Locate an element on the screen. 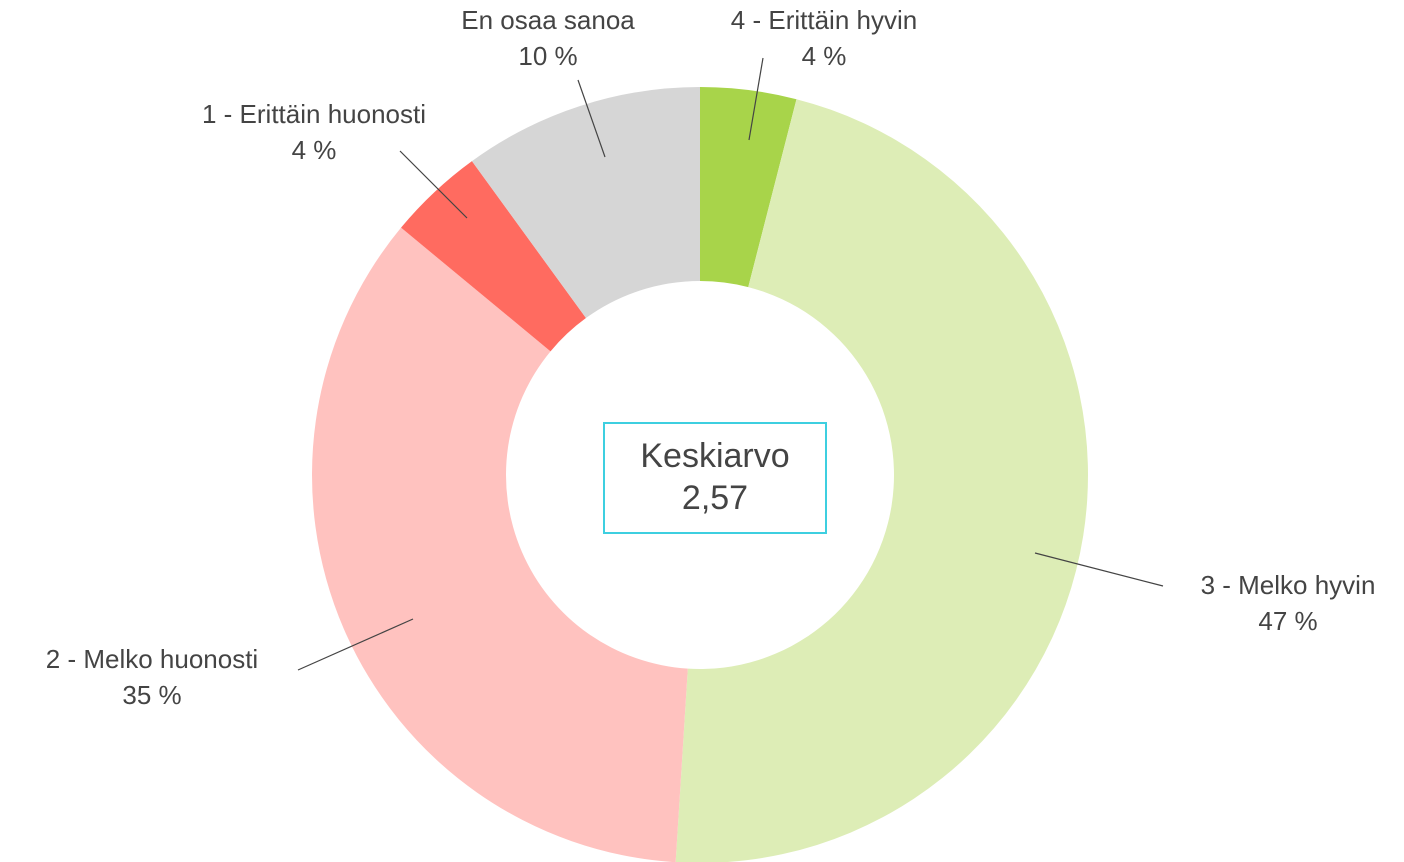  slice-label: En osaa sanoa is located at coordinates (548, 20).